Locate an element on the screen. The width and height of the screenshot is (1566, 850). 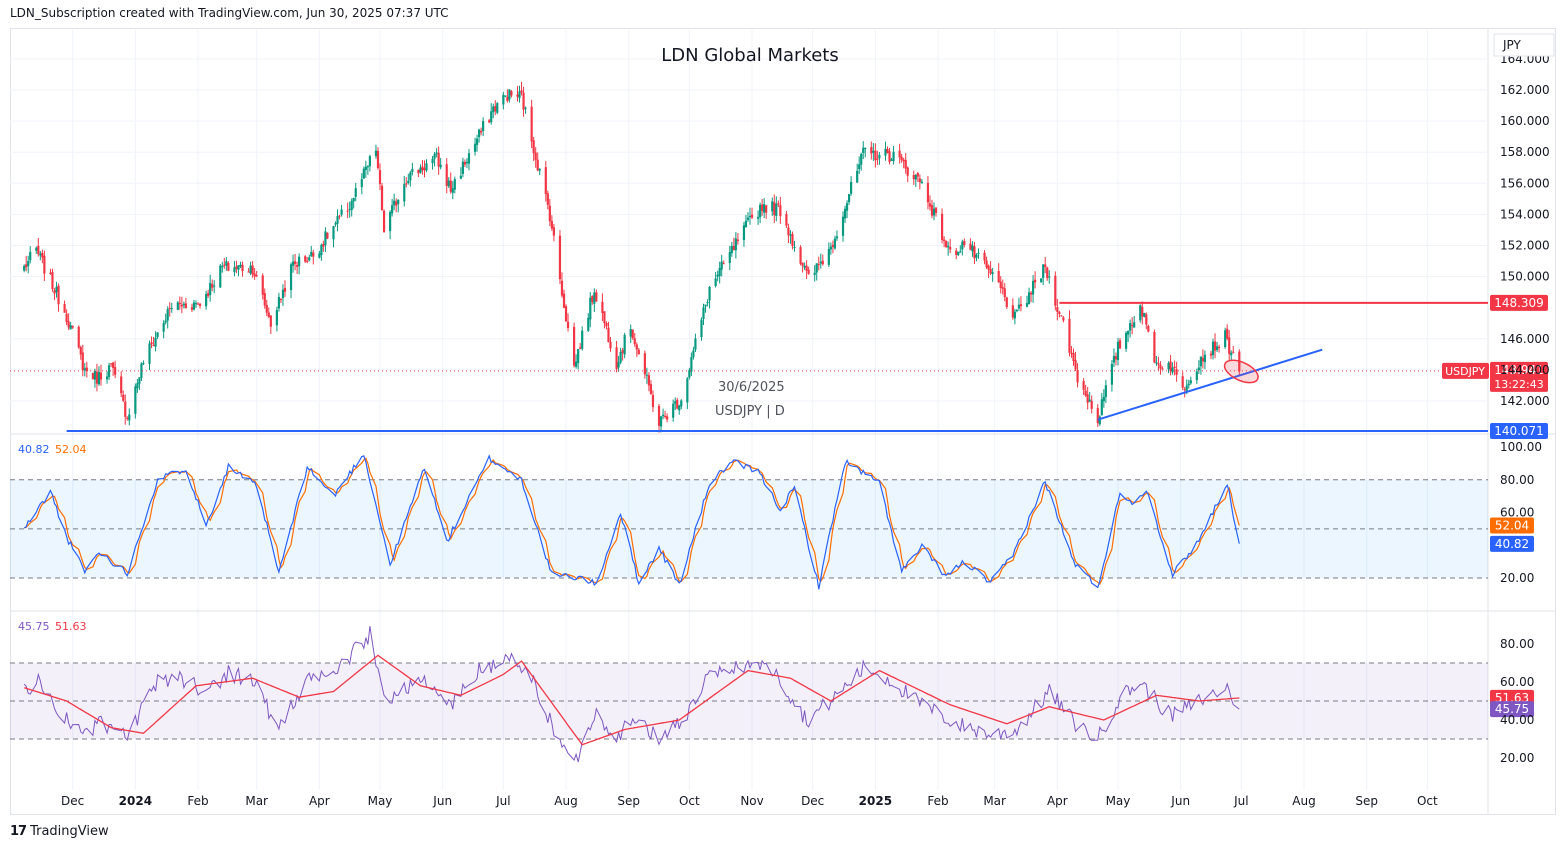
x-tick-label: May is located at coordinates (380, 801).